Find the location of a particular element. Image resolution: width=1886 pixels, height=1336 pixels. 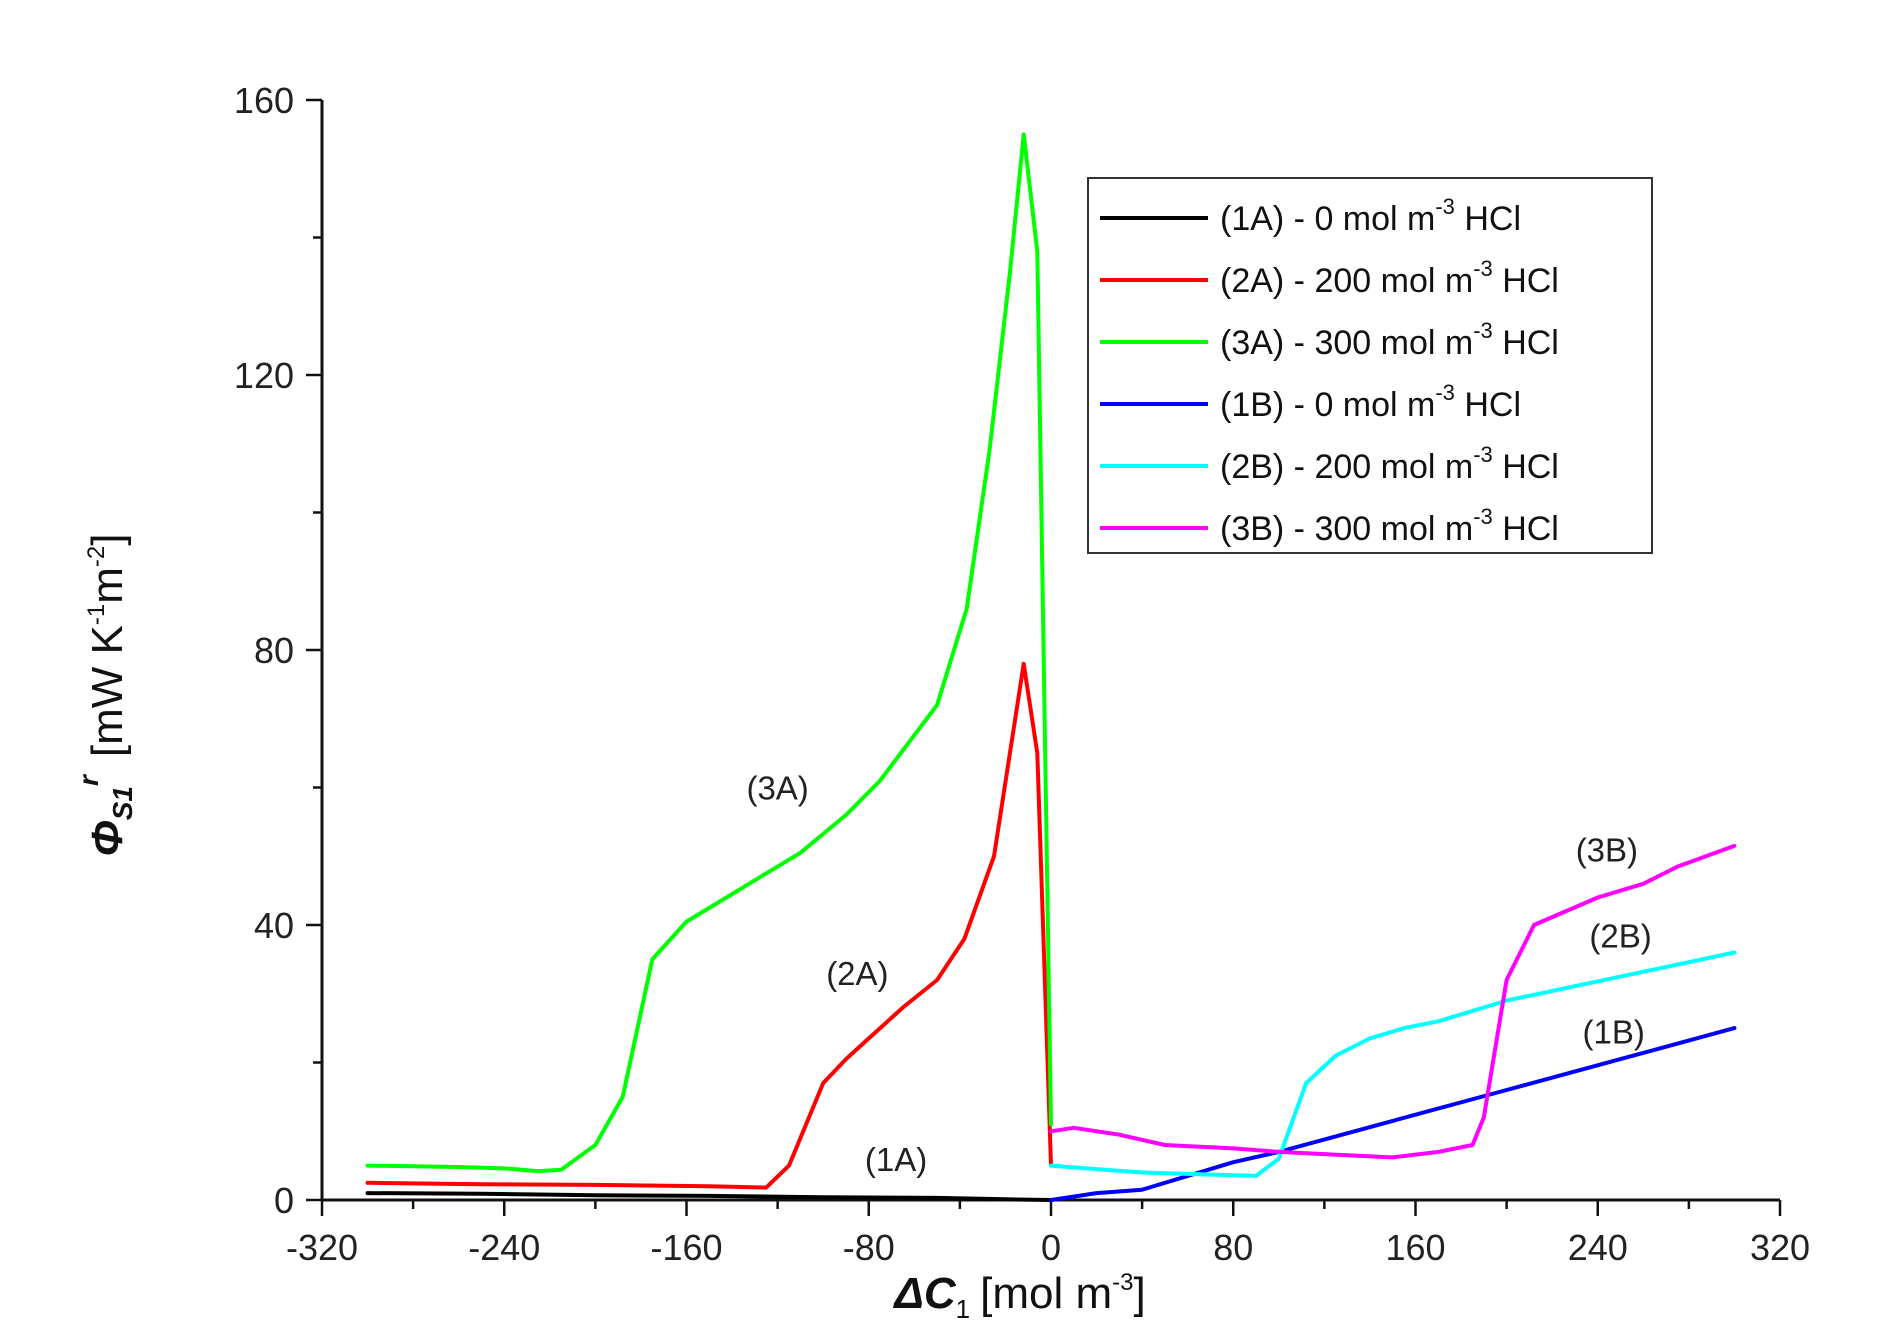

x-axis-close: ] is located at coordinates (1139, 1293).